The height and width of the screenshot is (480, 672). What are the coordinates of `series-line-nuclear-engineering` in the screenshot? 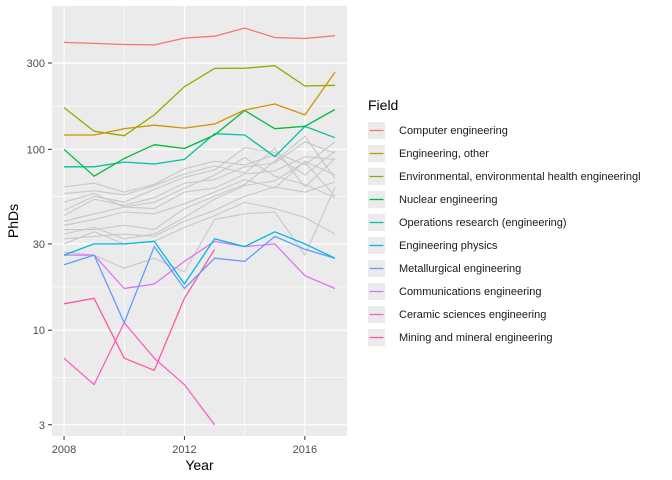 It's located at (199, 142).